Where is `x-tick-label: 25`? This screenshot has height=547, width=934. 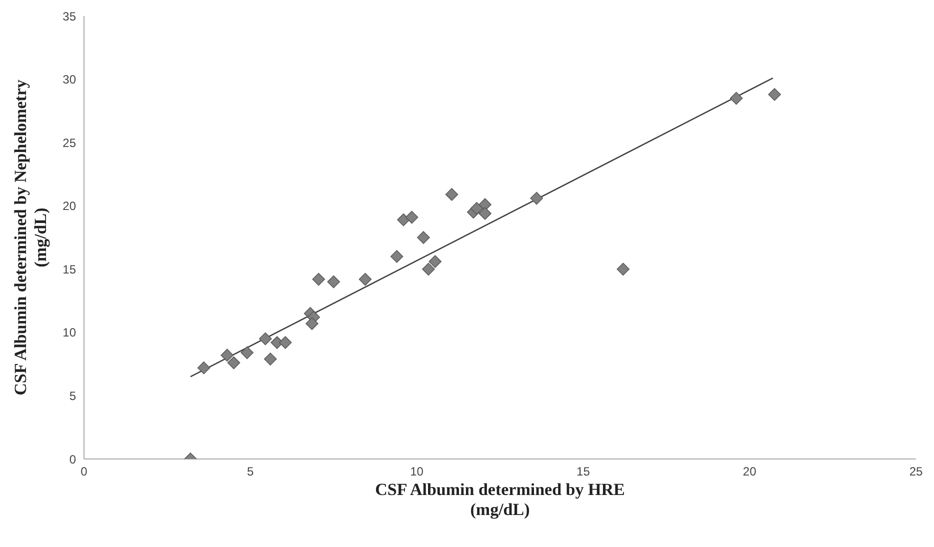
x-tick-label: 25 is located at coordinates (916, 471).